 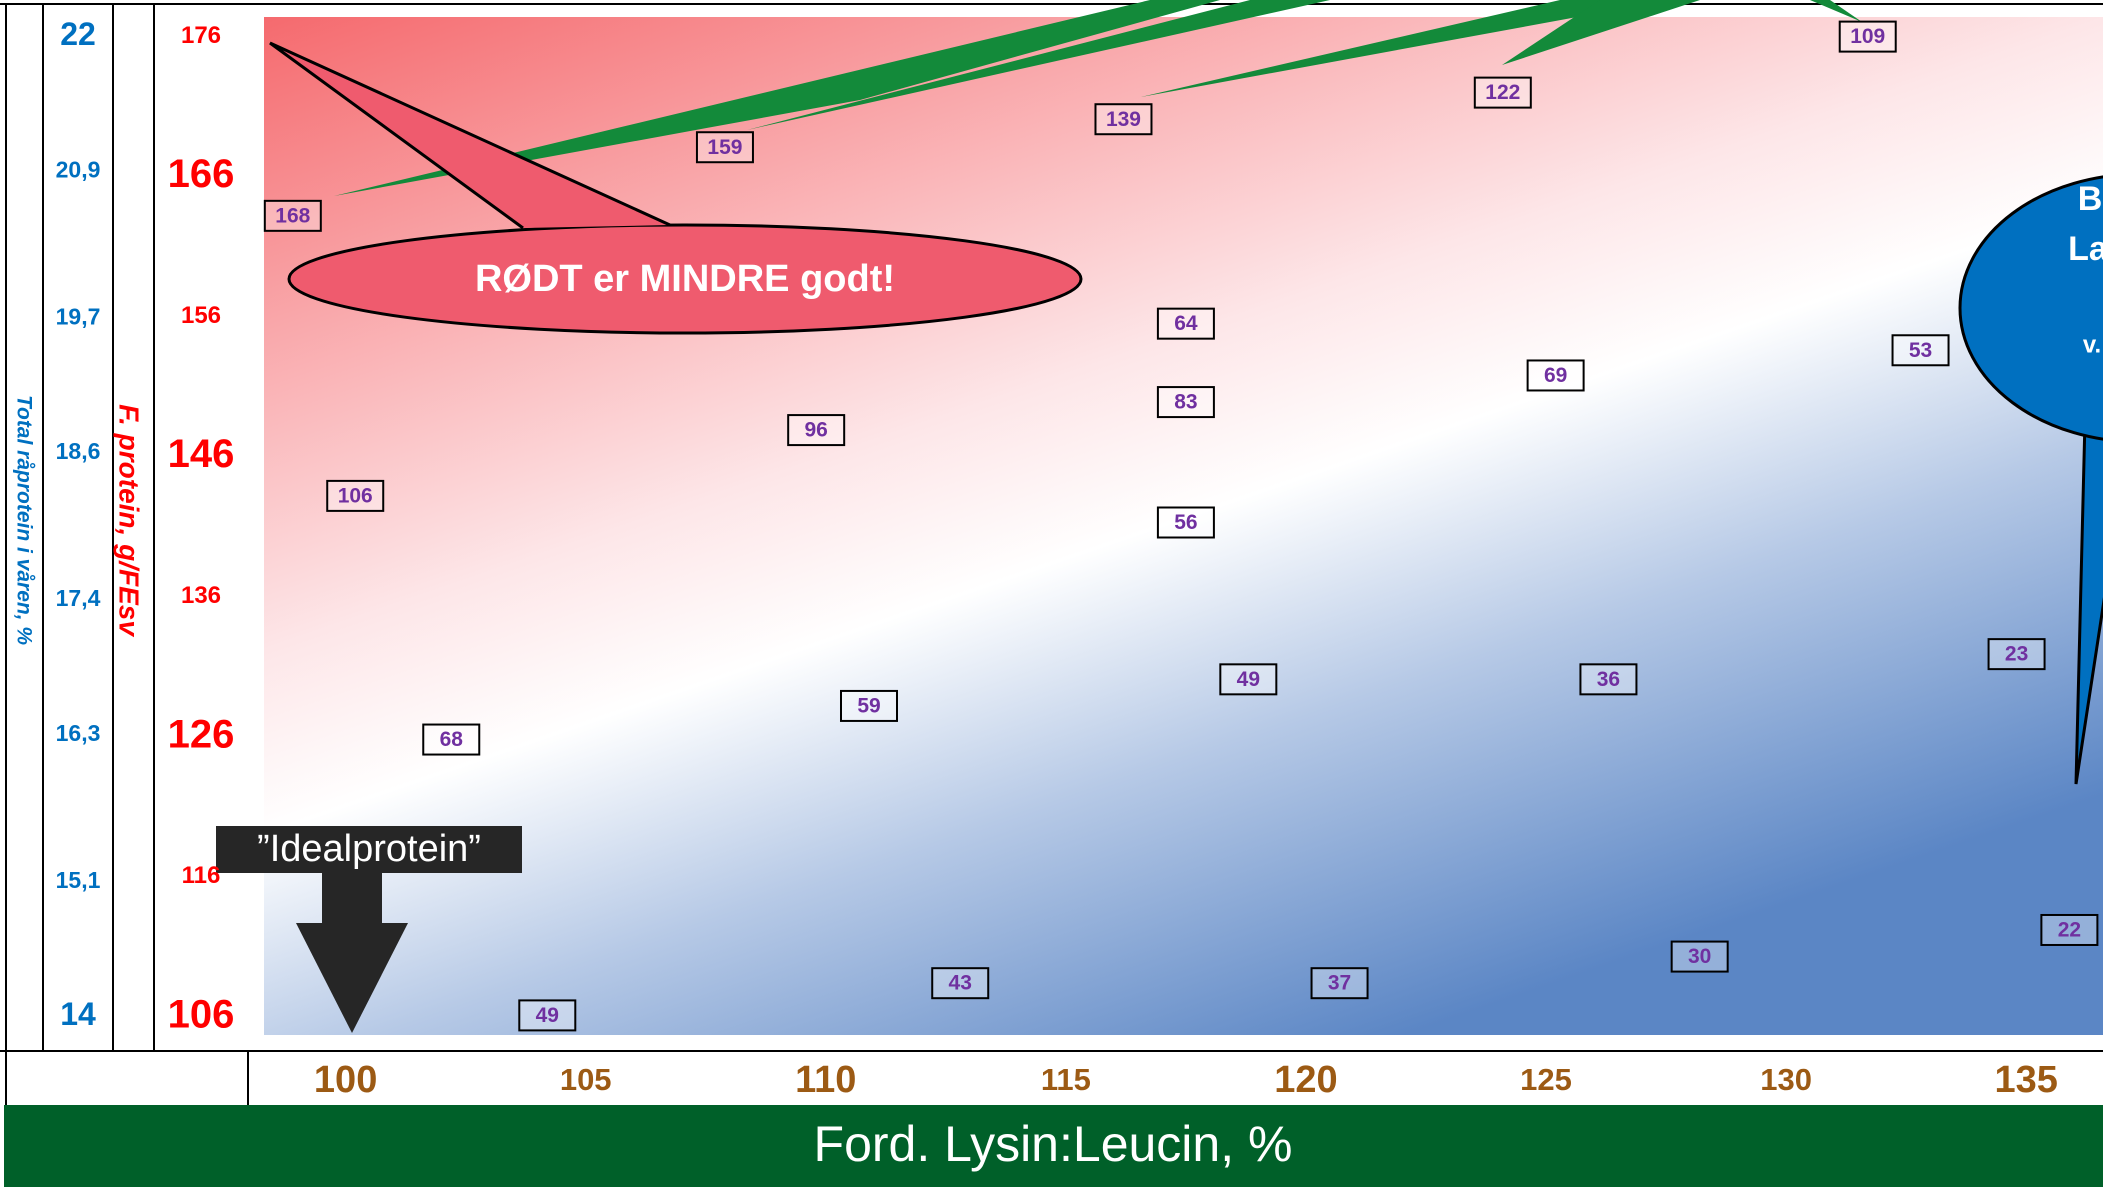 I want to click on y-tick-label: 136, so click(x=201, y=595).